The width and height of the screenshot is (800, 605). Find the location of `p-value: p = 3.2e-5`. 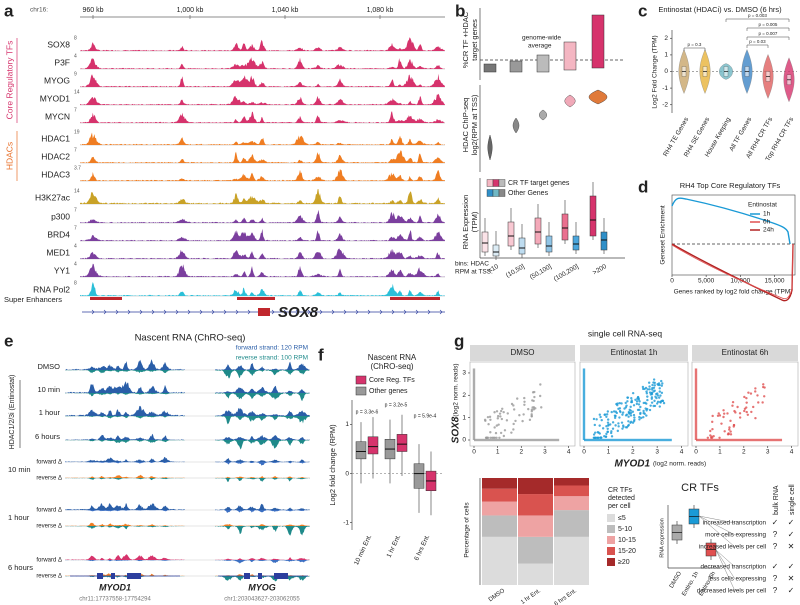

p-value: p = 3.2e-5 is located at coordinates (396, 405).